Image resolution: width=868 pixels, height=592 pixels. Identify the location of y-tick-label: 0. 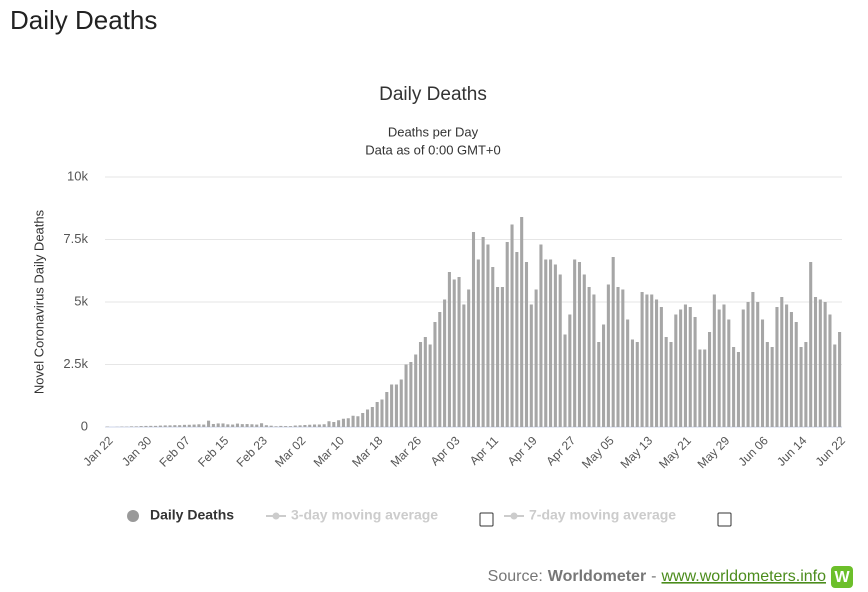
(84, 425).